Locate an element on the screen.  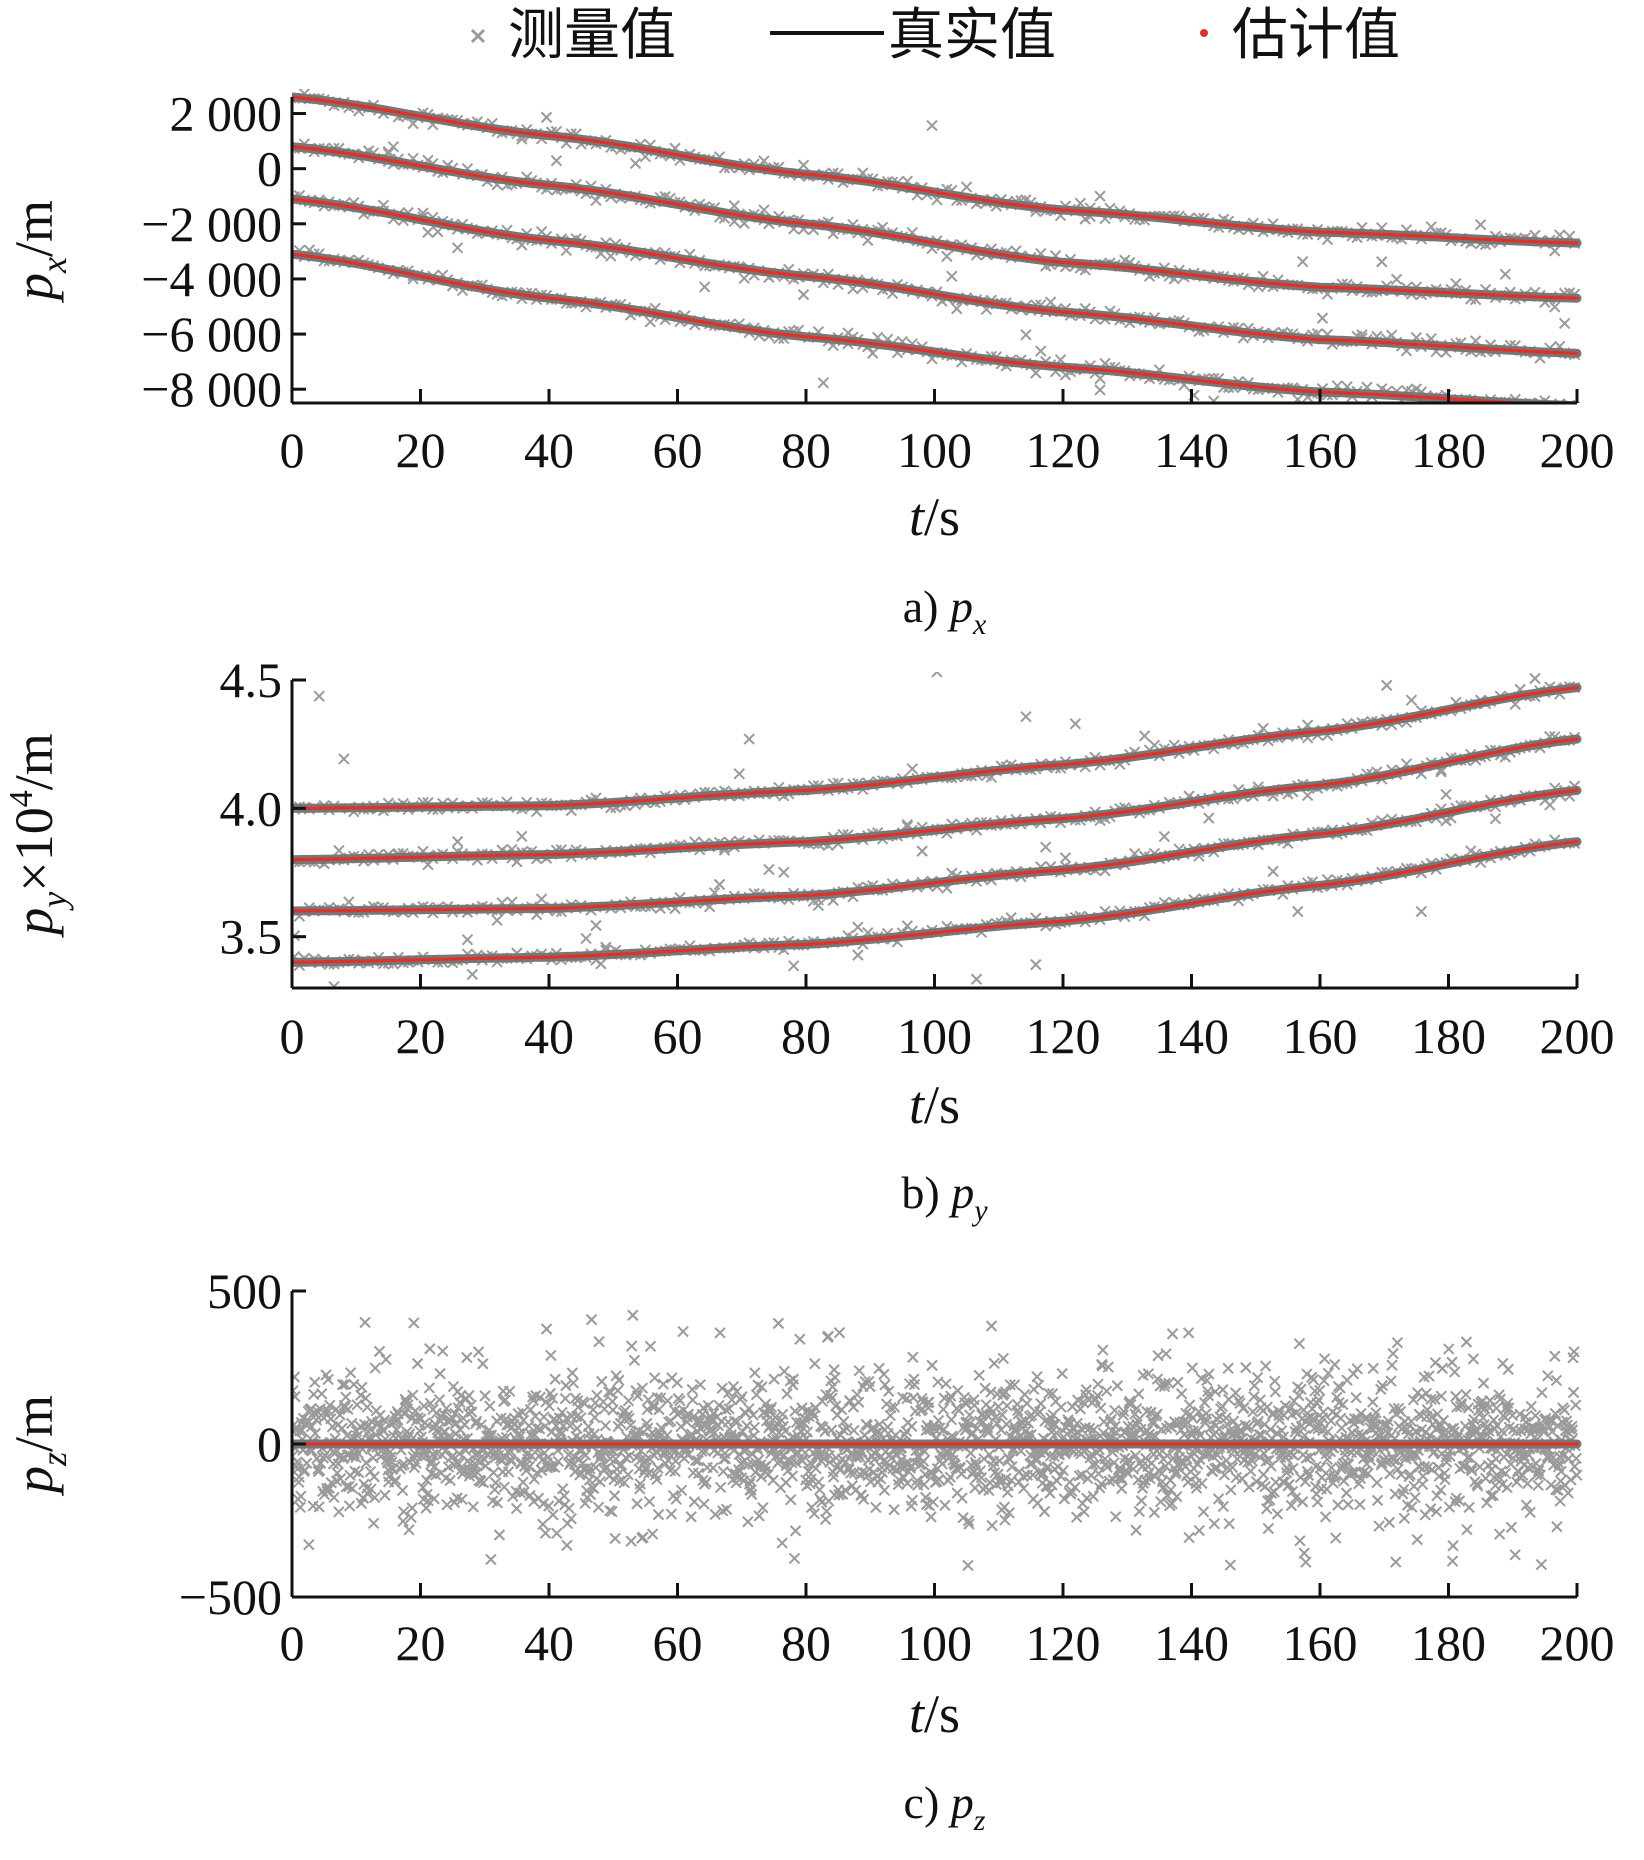
pz-y-tick-label: −500 is located at coordinates (230, 1597).